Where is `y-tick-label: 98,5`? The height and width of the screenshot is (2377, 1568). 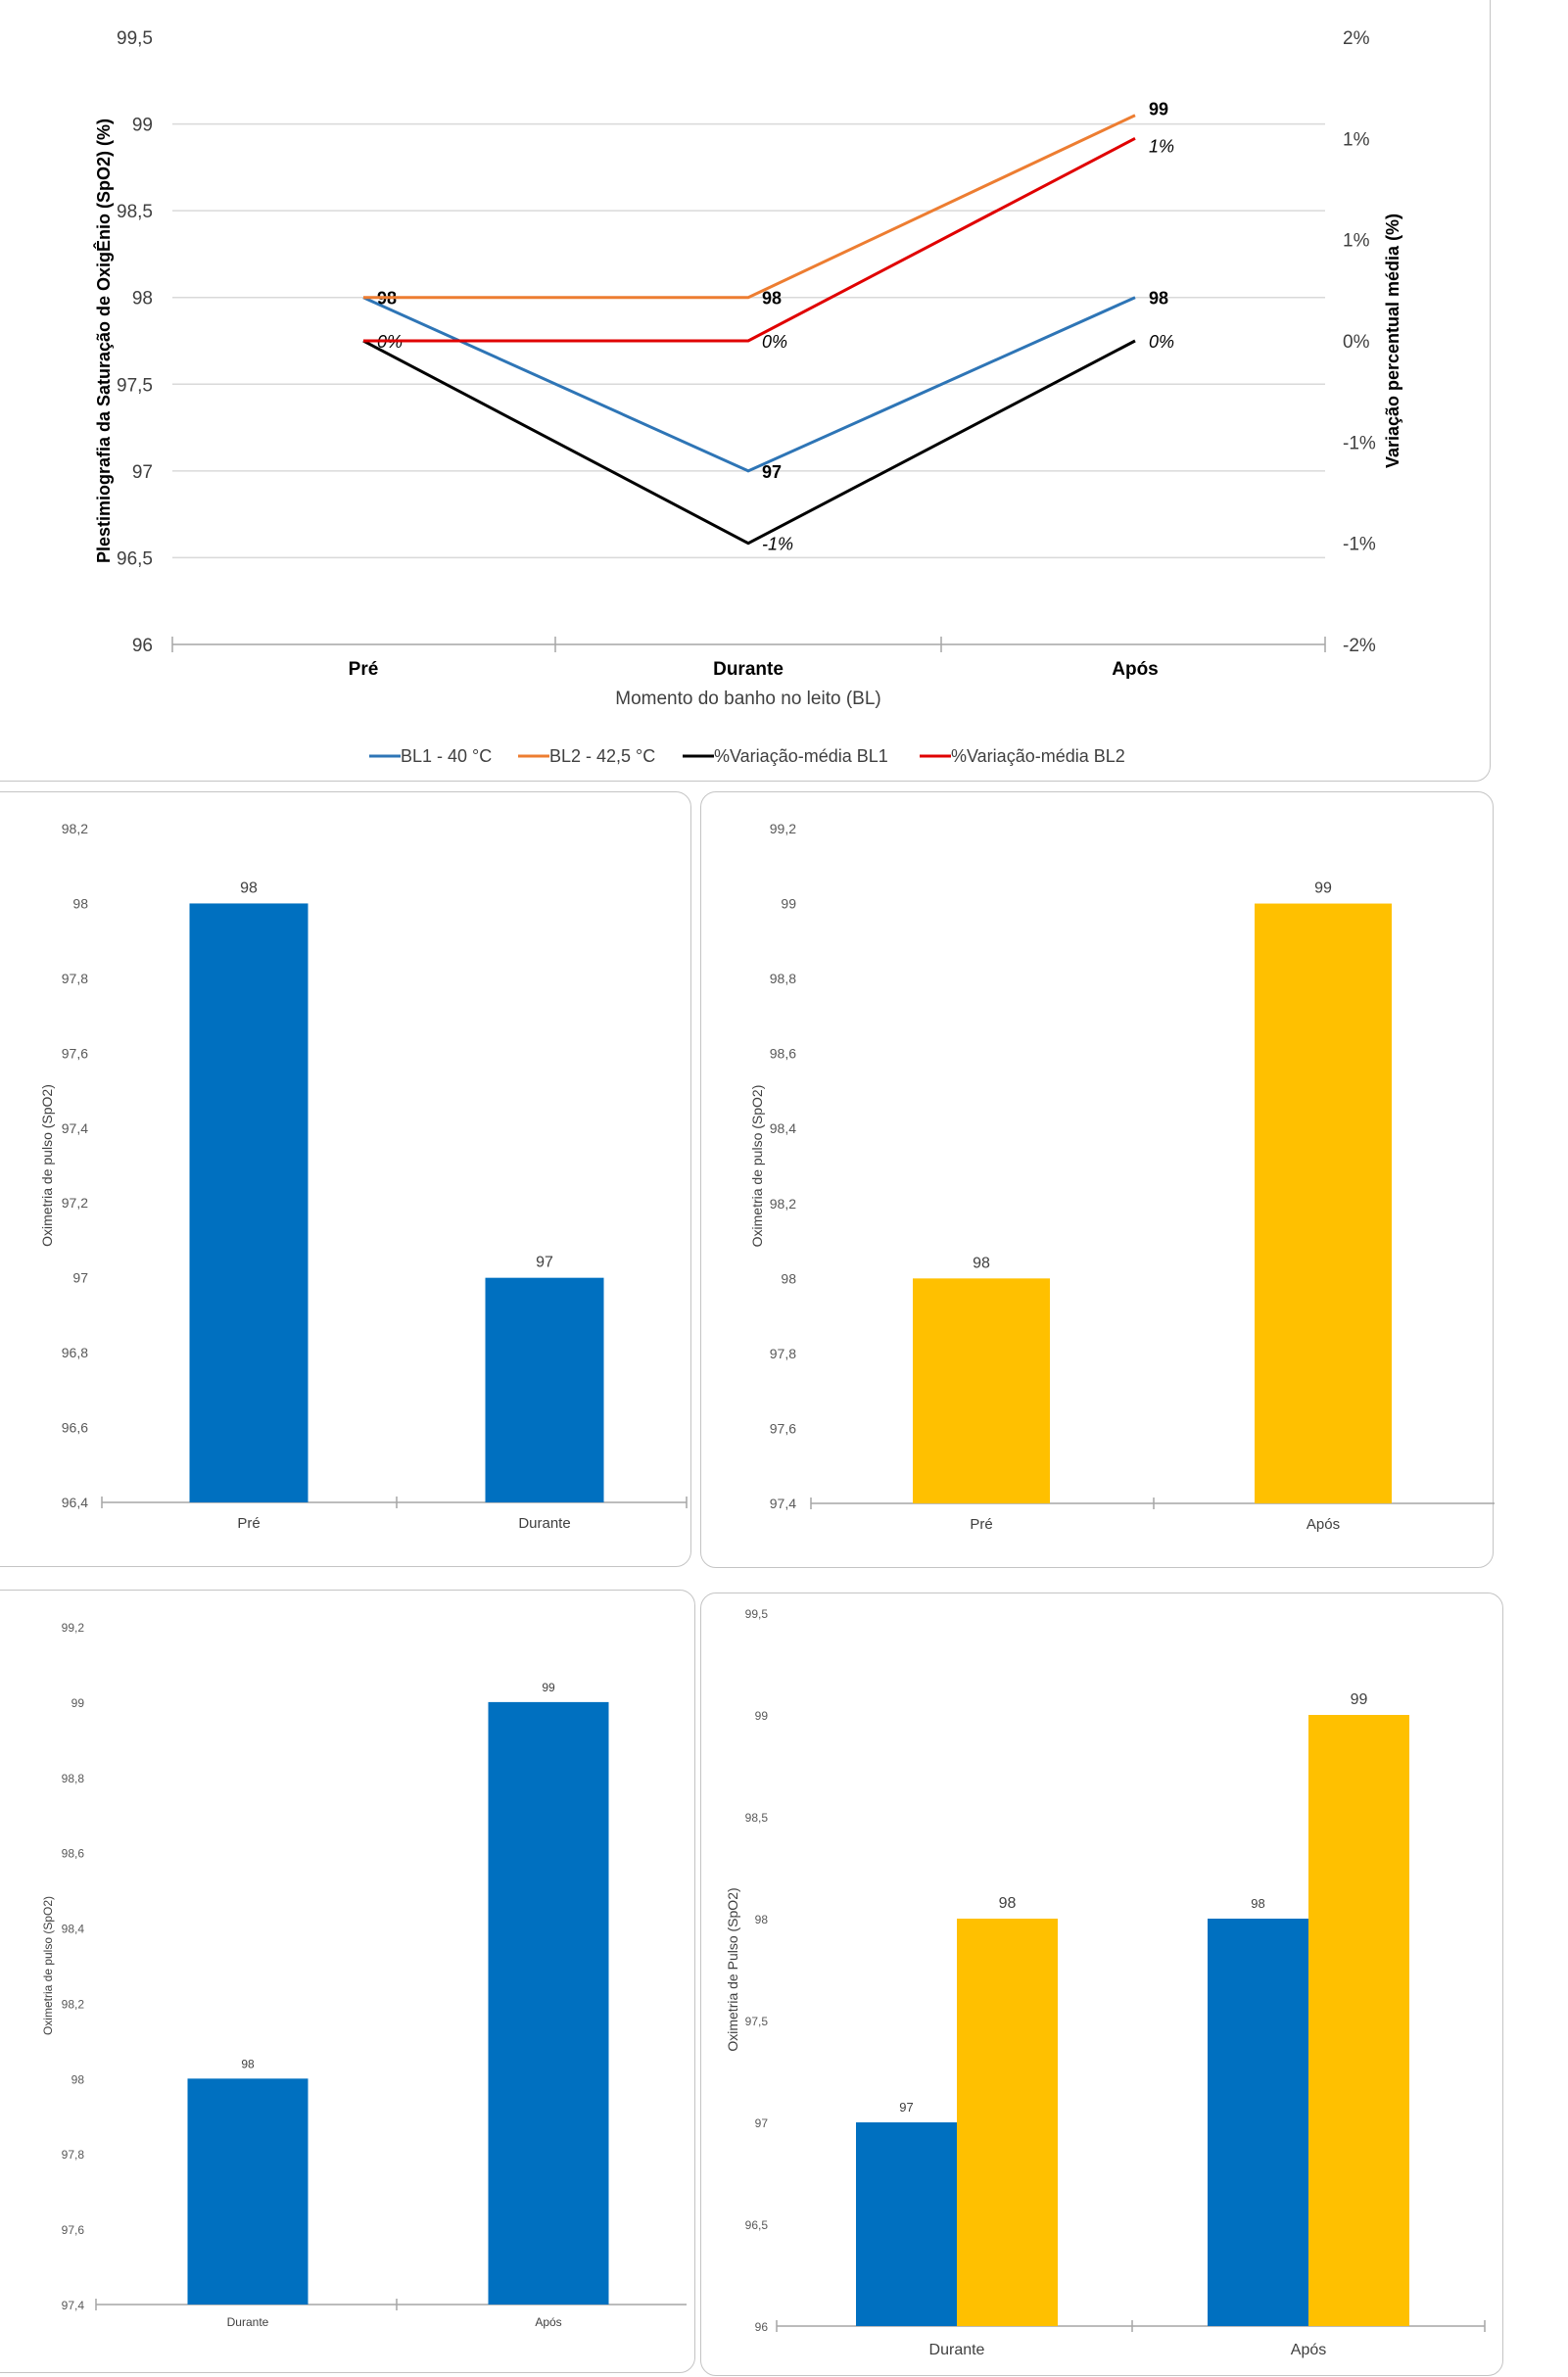 y-tick-label: 98,5 is located at coordinates (757, 1818).